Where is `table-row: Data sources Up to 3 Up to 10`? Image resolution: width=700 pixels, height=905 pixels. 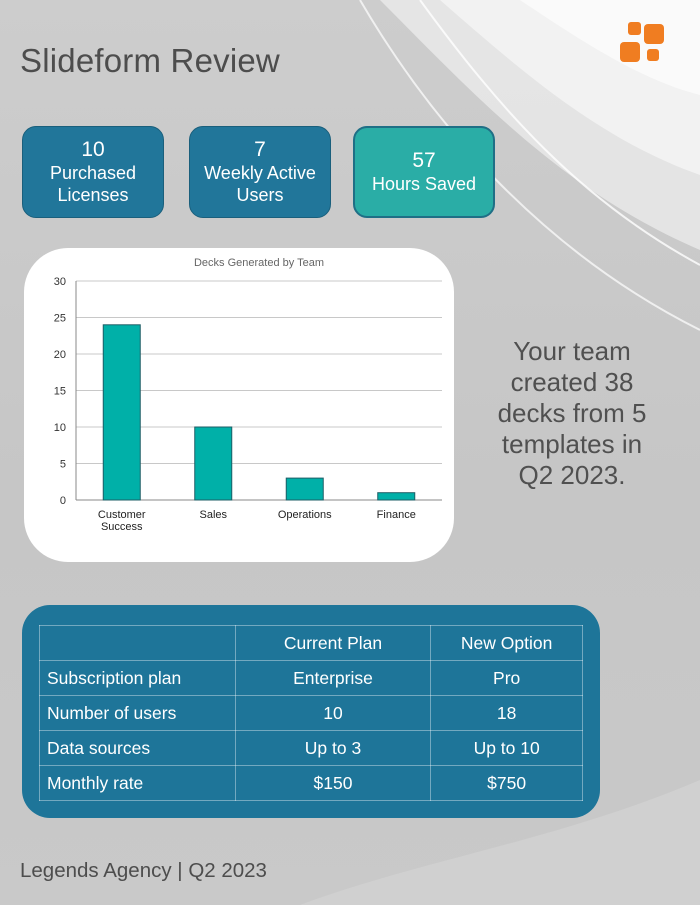 table-row: Data sources Up to 3 Up to 10 is located at coordinates (311, 748).